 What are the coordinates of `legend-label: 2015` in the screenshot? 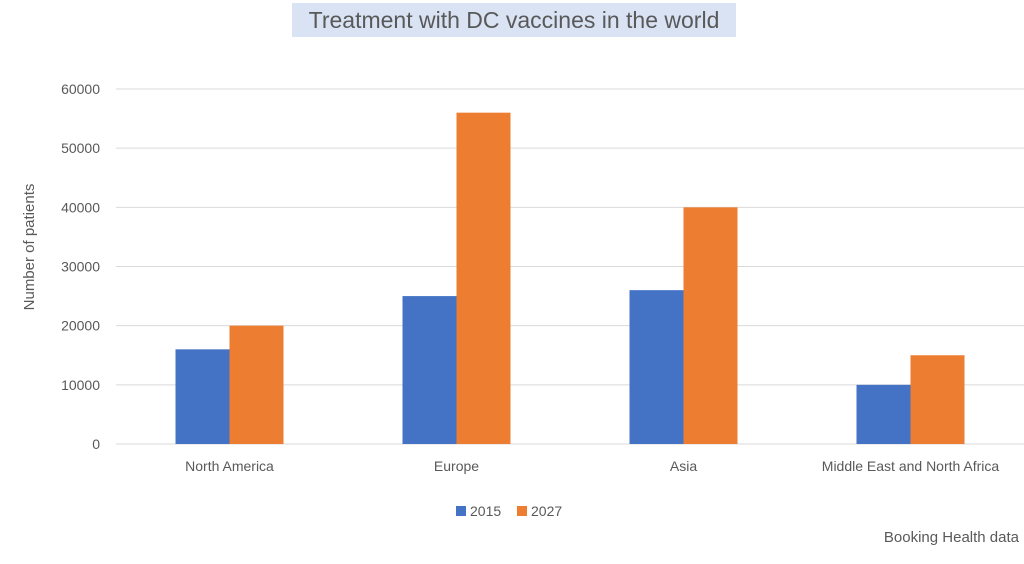 It's located at (485, 511).